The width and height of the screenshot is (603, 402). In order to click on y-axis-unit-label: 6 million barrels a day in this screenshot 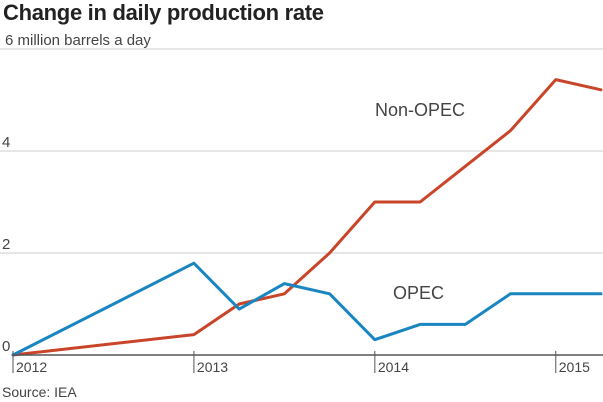, I will do `click(78, 40)`.